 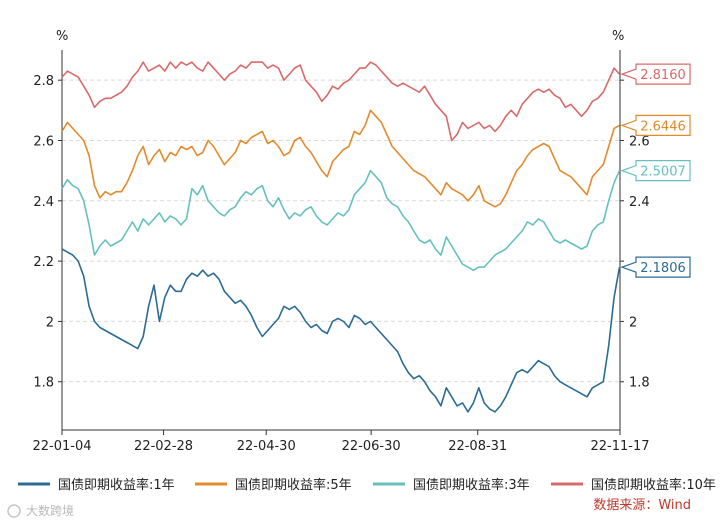 What do you see at coordinates (639, 202) in the screenshot?
I see `y-tick-label-right: 2.4` at bounding box center [639, 202].